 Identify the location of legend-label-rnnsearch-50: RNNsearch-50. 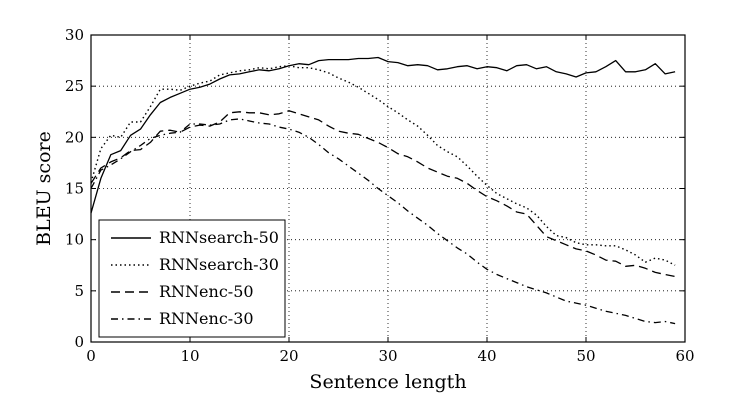
(219, 237).